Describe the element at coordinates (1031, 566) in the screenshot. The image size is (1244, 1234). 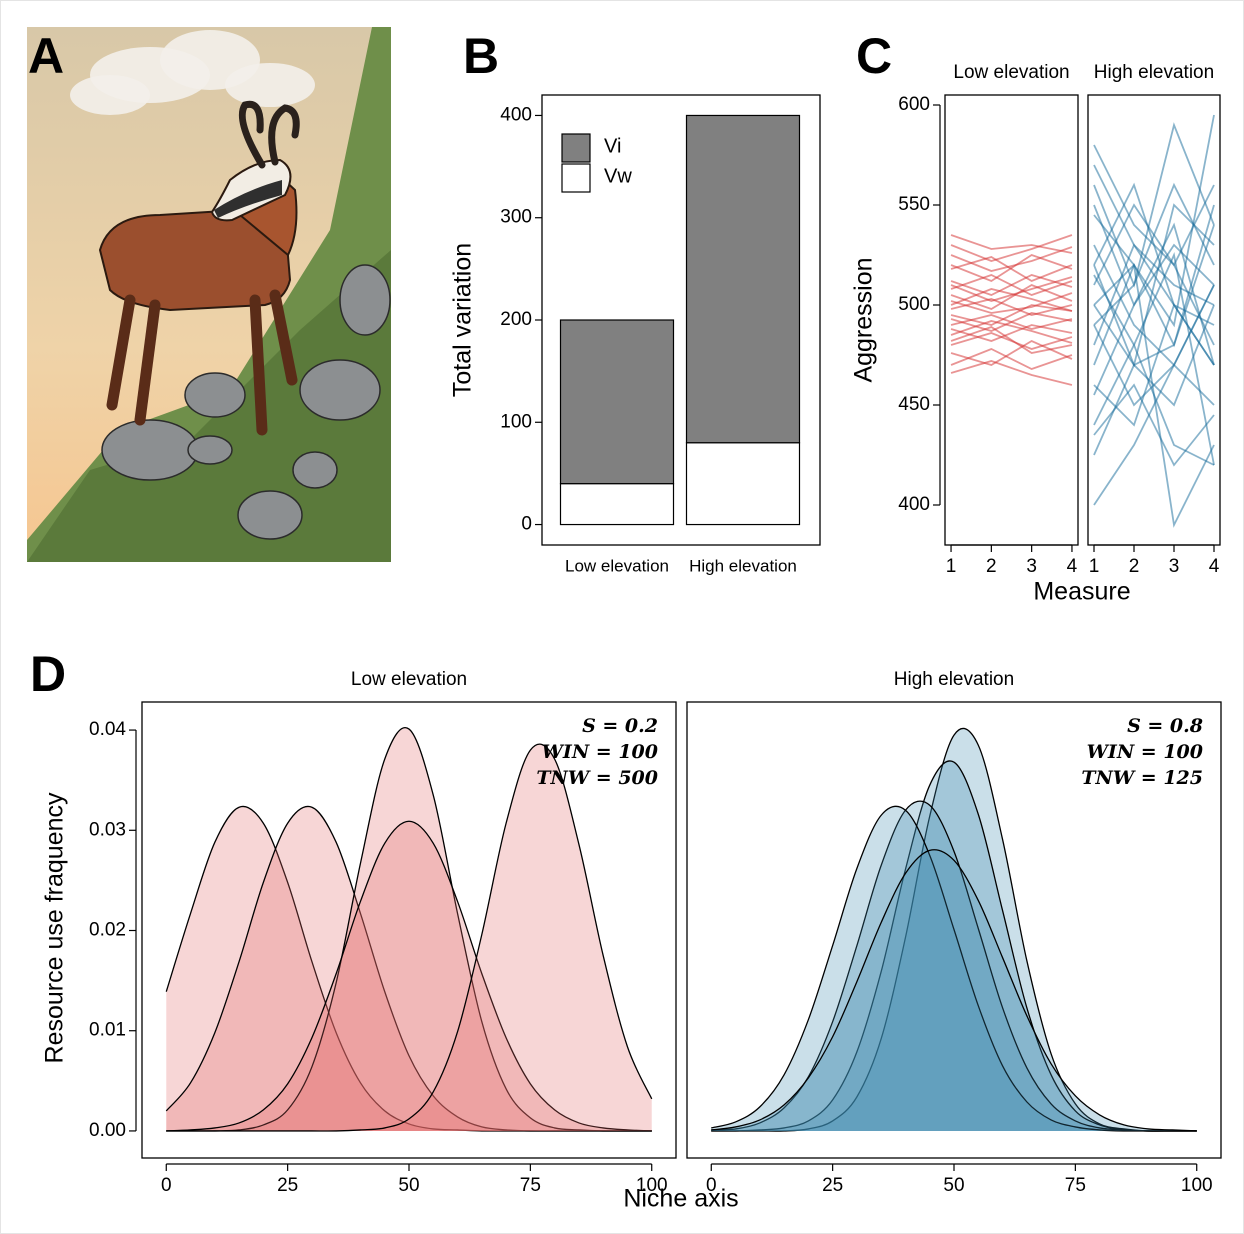
I see `x-tick-label: 3` at that location.